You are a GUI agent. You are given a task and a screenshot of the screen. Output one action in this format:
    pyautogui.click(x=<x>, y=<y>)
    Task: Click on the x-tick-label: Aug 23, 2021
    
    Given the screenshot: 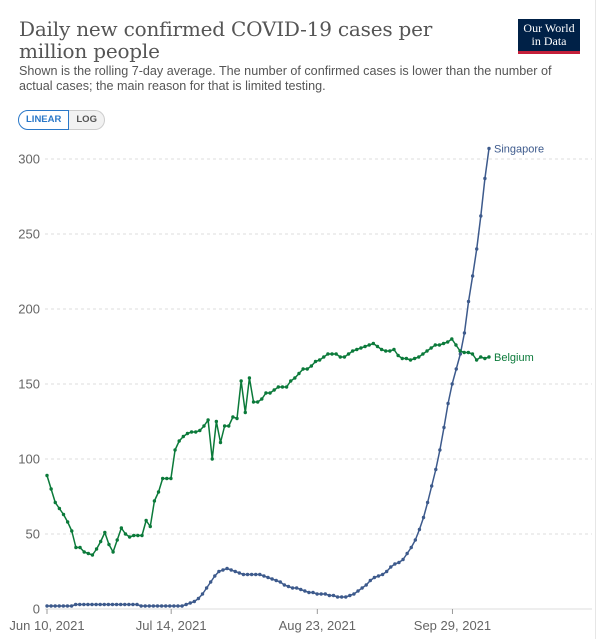 What is the action you would take?
    pyautogui.click(x=317, y=625)
    